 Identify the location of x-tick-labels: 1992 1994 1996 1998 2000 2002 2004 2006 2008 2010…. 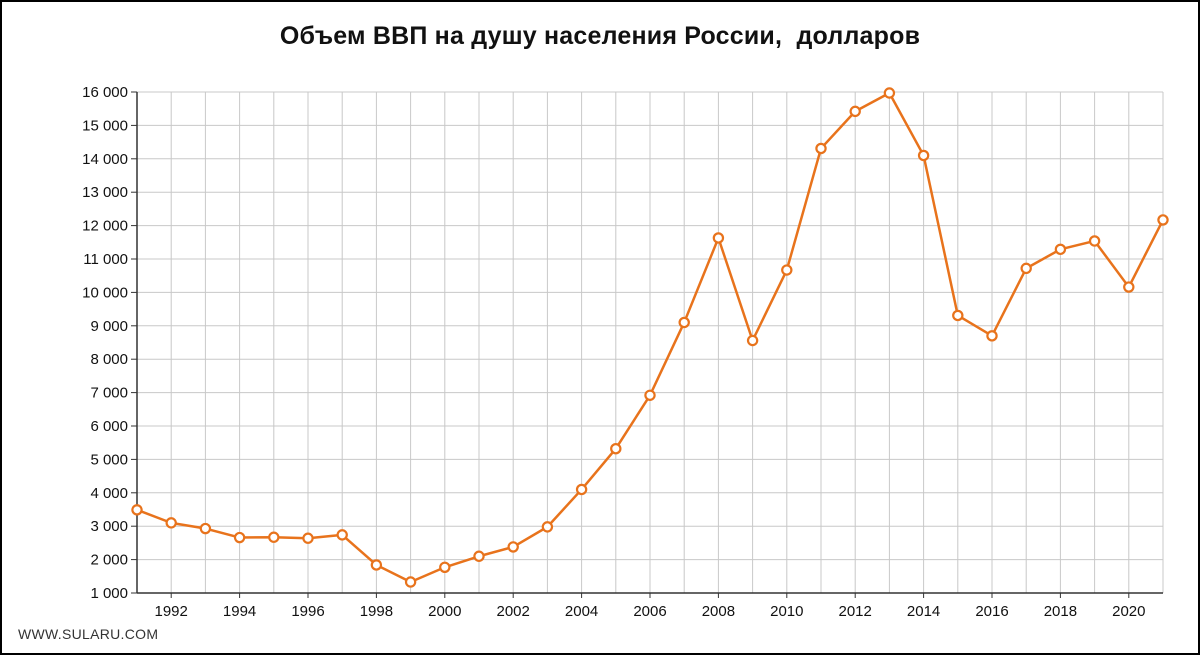
(650, 611).